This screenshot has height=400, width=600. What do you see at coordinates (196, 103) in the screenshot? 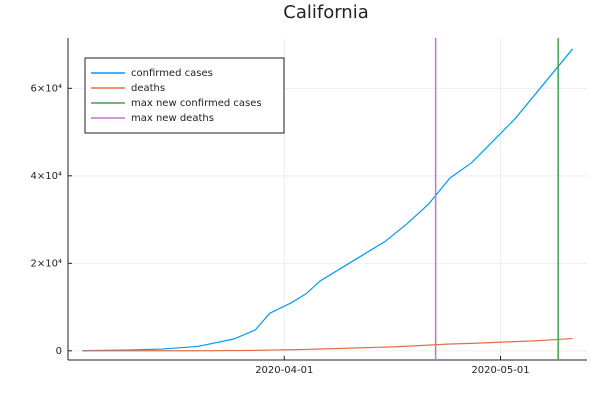
I see `legend-label: max new confirmed cases` at bounding box center [196, 103].